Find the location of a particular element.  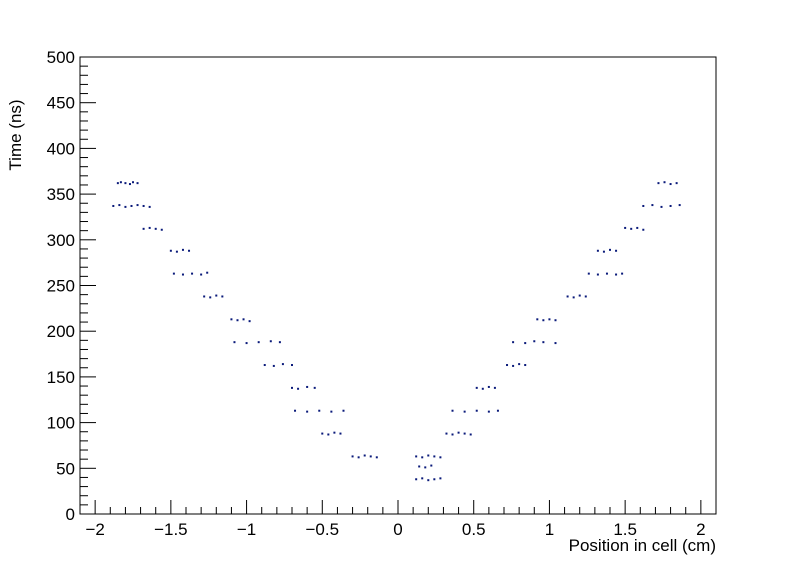

y-axis-title: Time (ns) is located at coordinates (15, 134).